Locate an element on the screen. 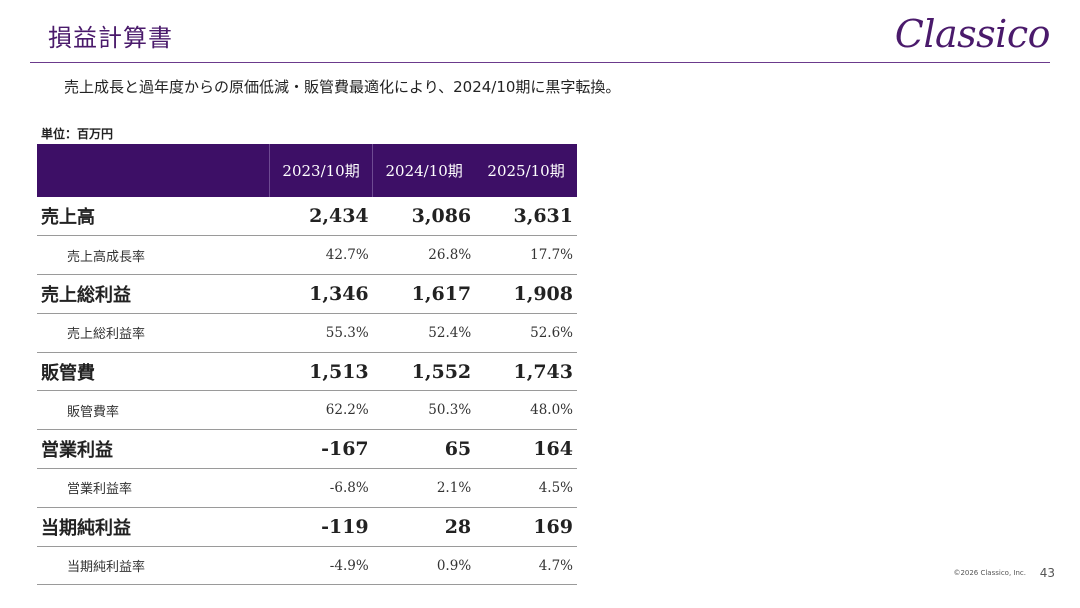  cell-value: 1,513 is located at coordinates (339, 371).